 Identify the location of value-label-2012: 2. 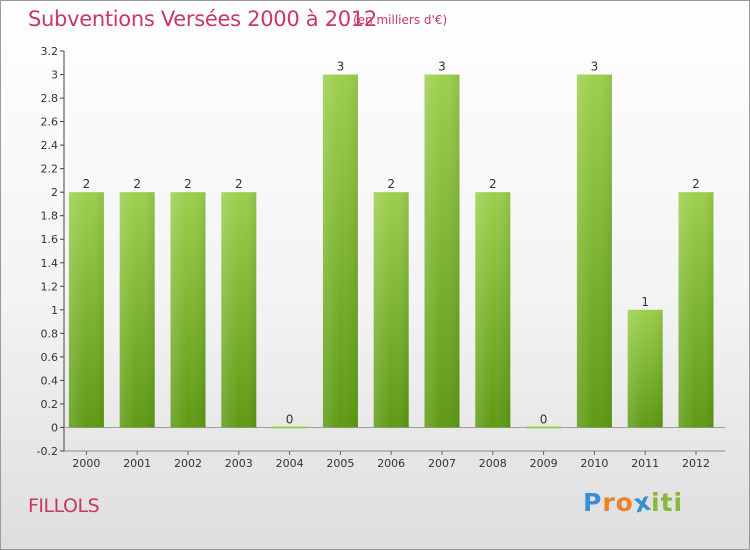
(696, 184).